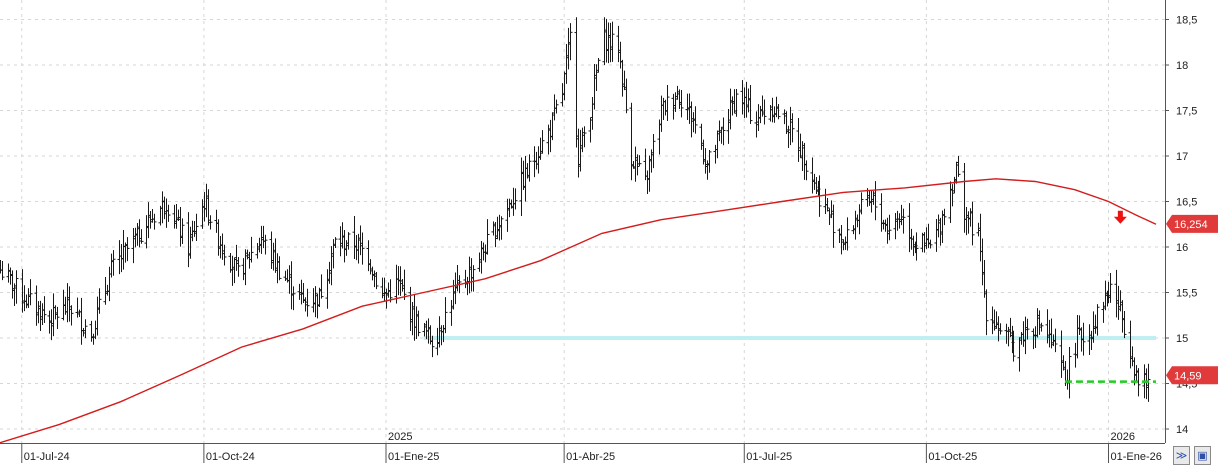 The height and width of the screenshot is (466, 1219). I want to click on x-tick-label: 01-Oct-24, so click(230, 457).